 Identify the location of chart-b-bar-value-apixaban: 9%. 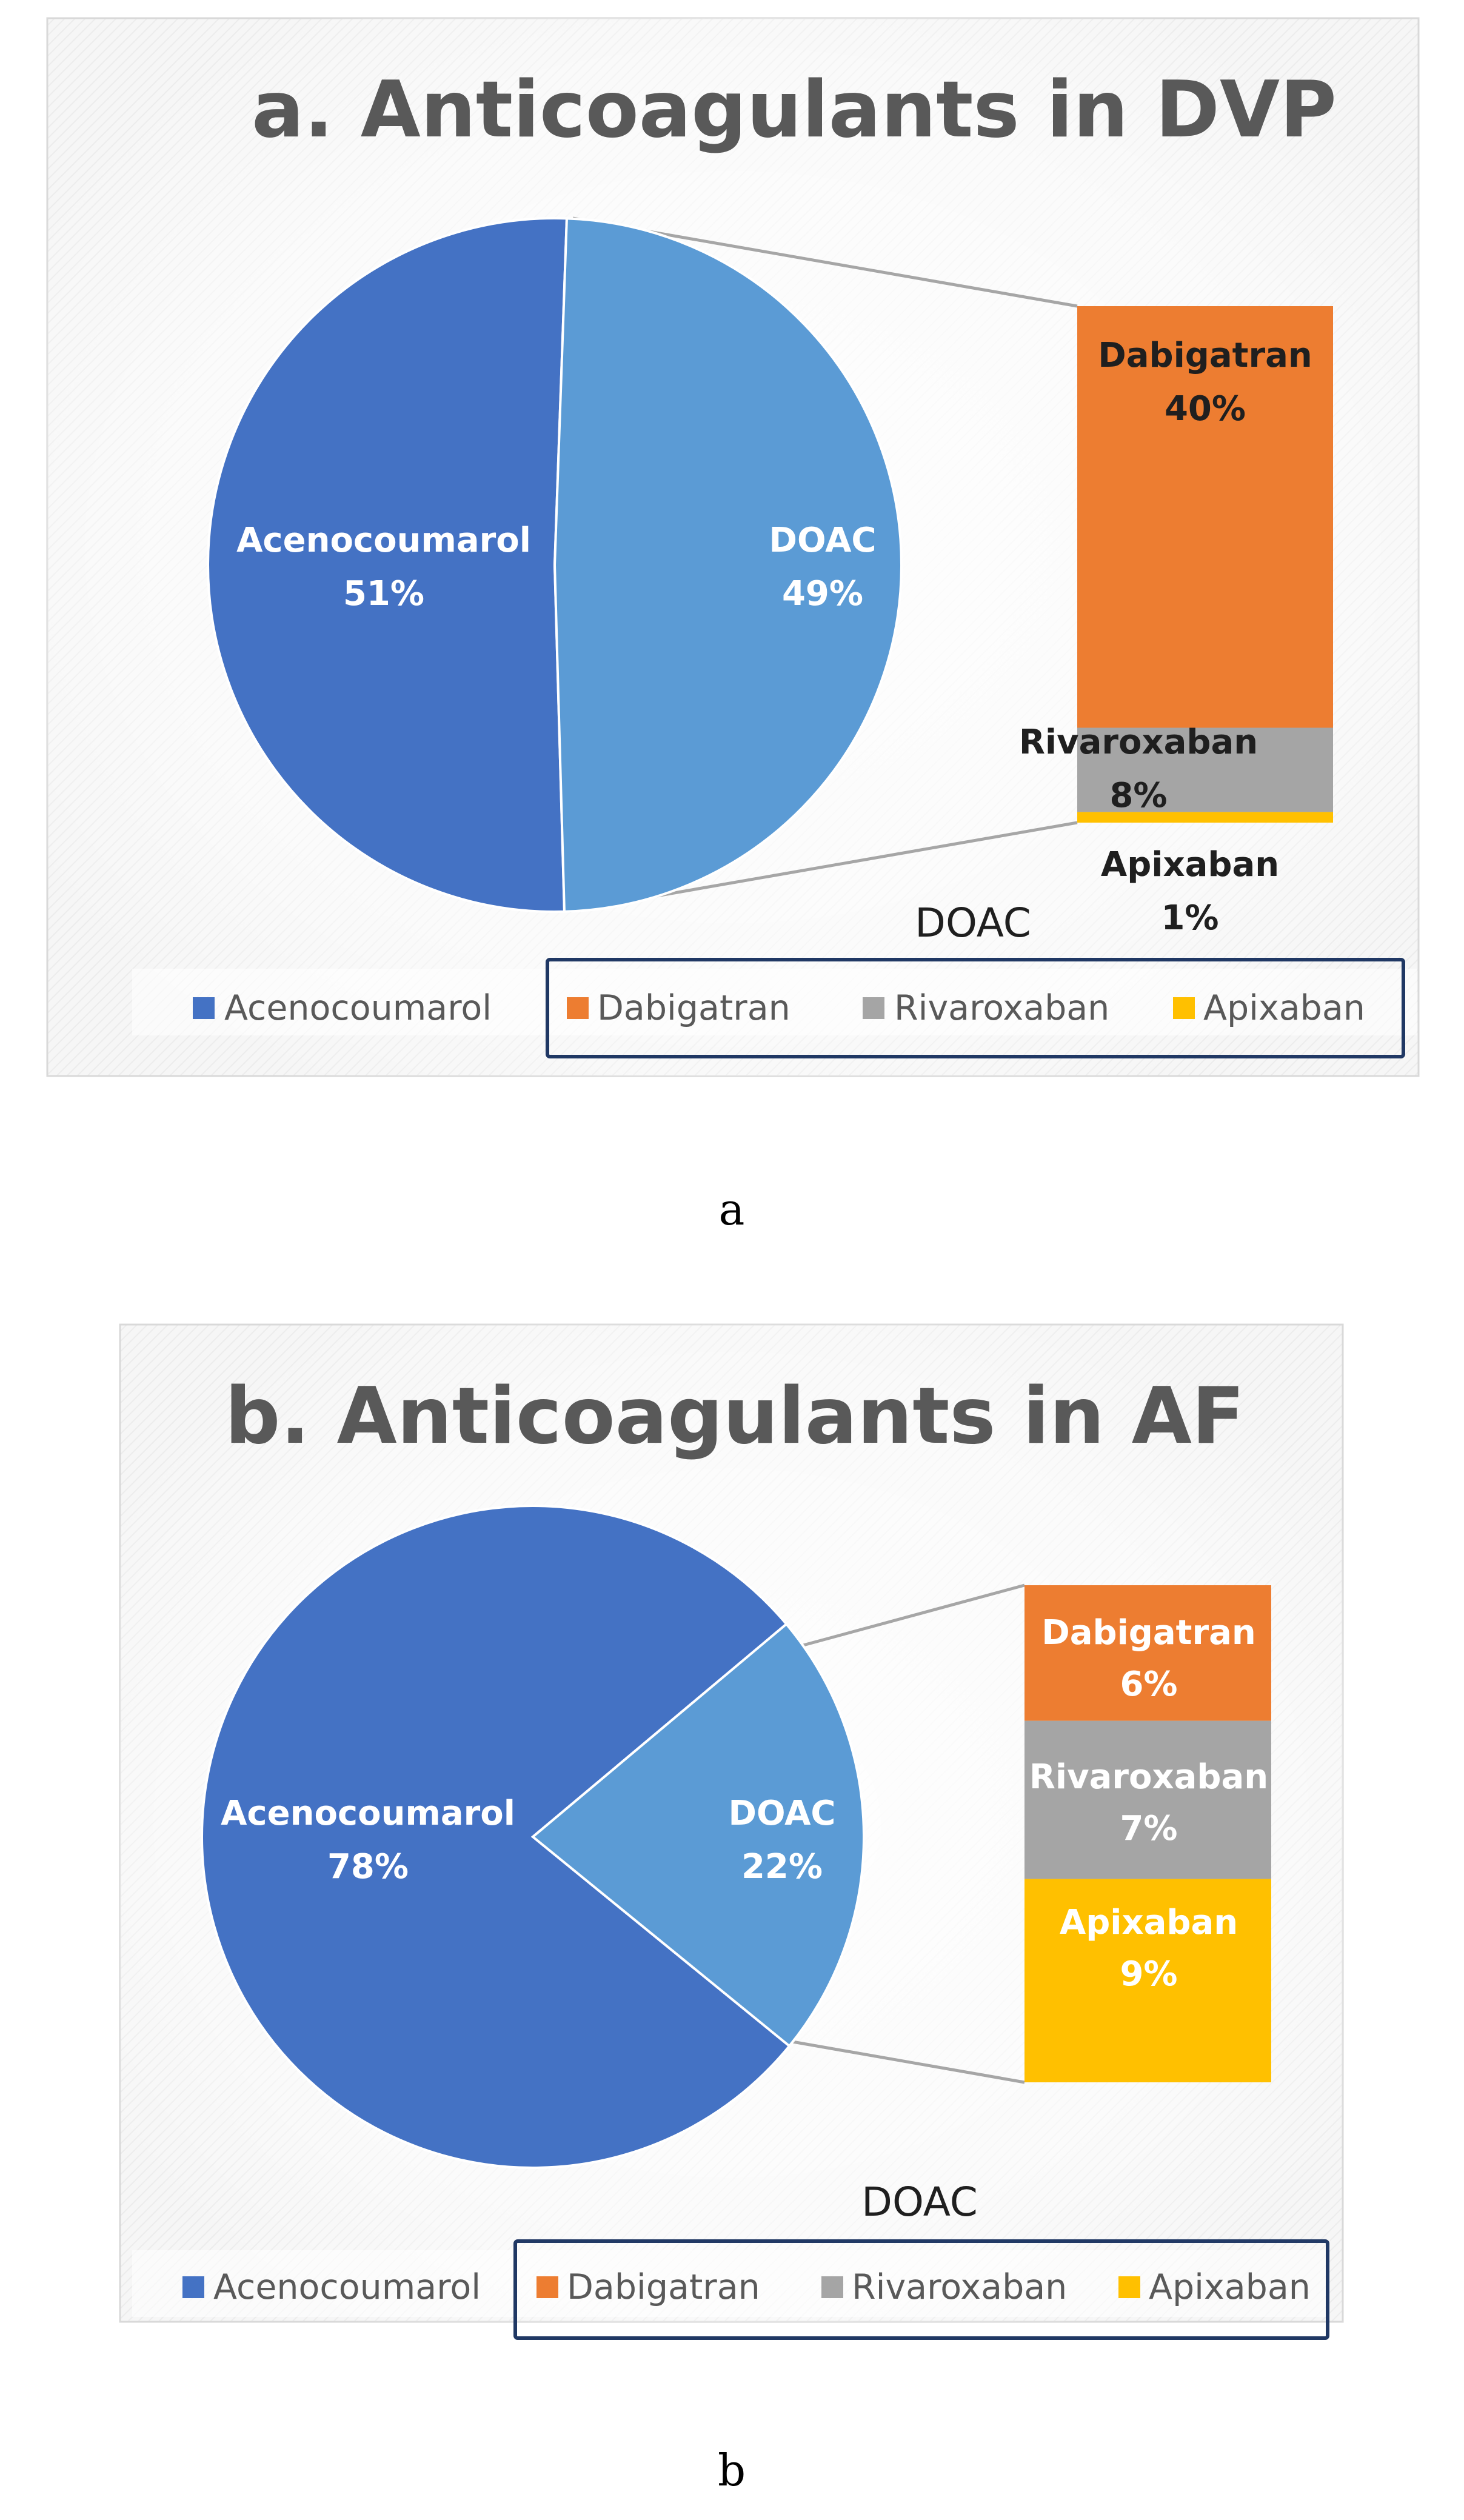
(1148, 1974).